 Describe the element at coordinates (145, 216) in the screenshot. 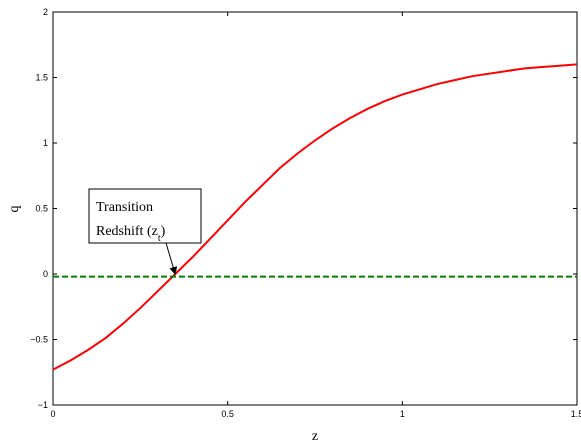

I see `annotation-box` at that location.